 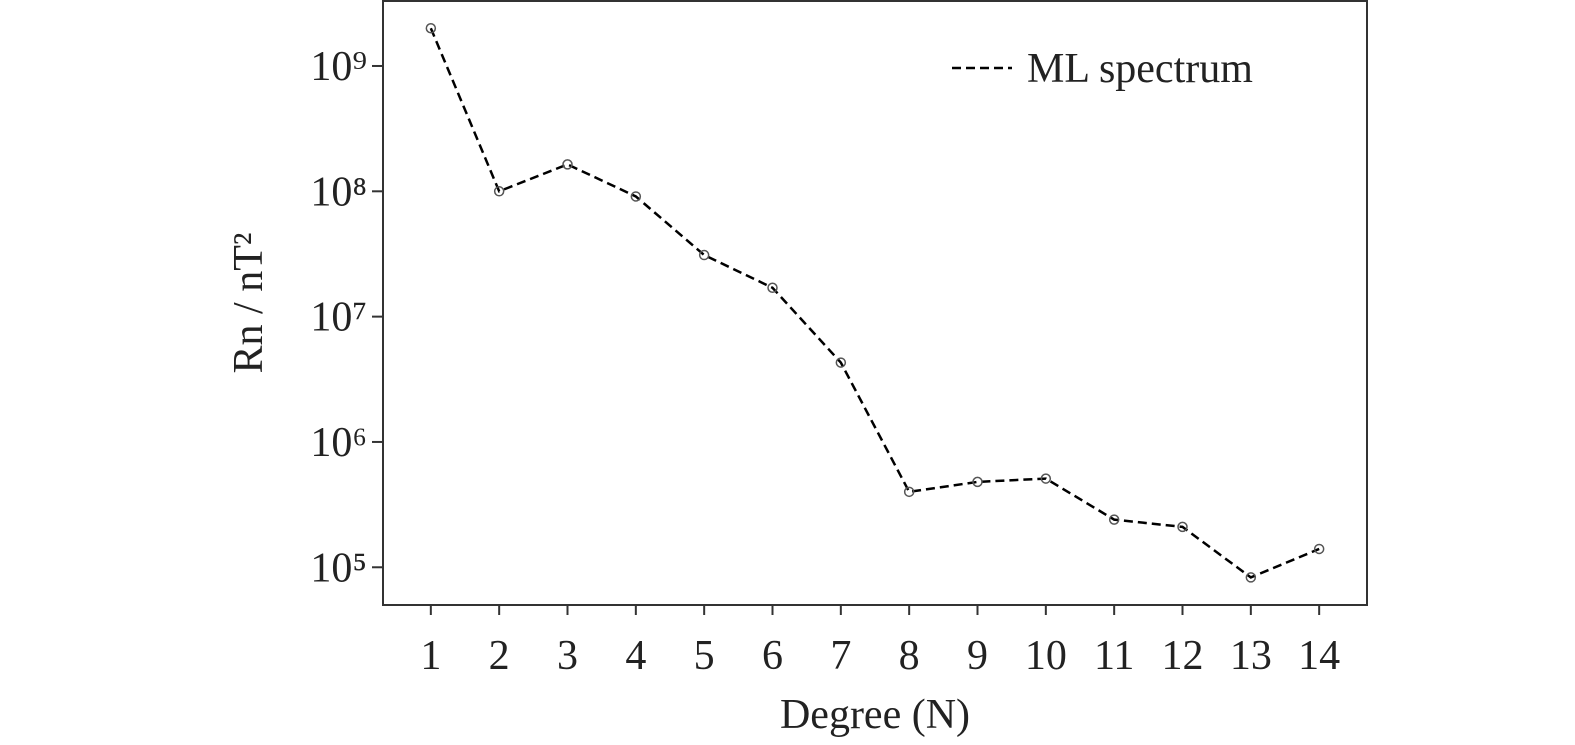 I want to click on x-tick-label: 8, so click(x=909, y=656).